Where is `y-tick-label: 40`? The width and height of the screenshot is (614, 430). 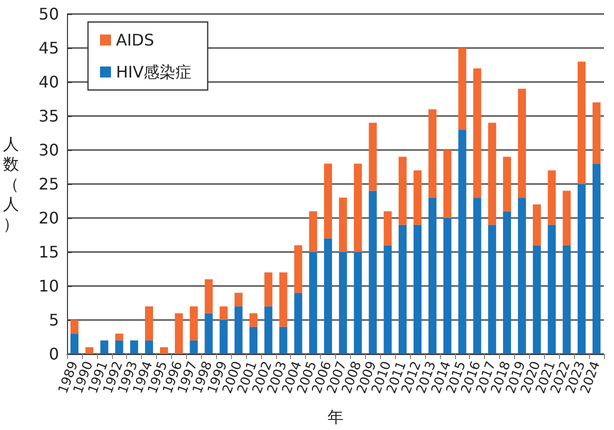
y-tick-label: 40 is located at coordinates (48, 82).